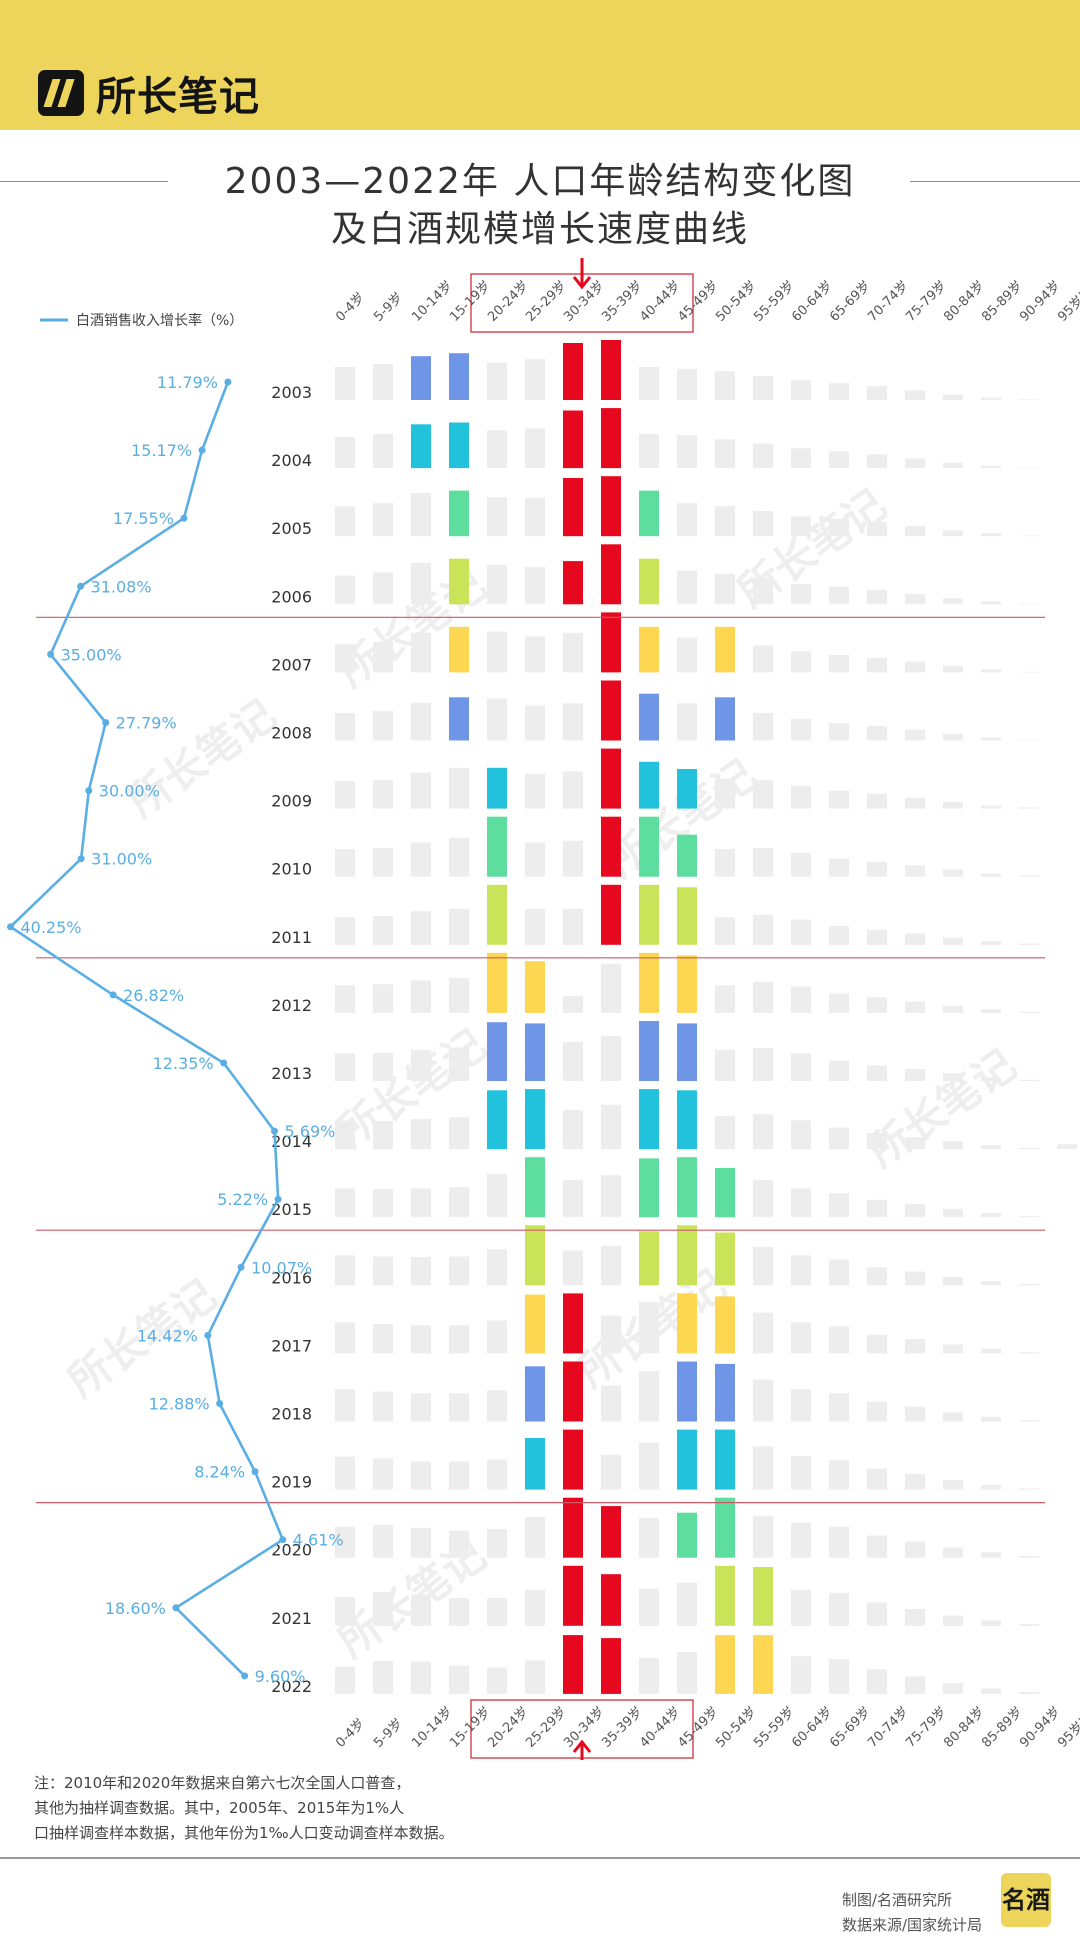 This screenshot has width=1080, height=1945. I want to click on age-label-bottom: 90-94岁, so click(1040, 1727).